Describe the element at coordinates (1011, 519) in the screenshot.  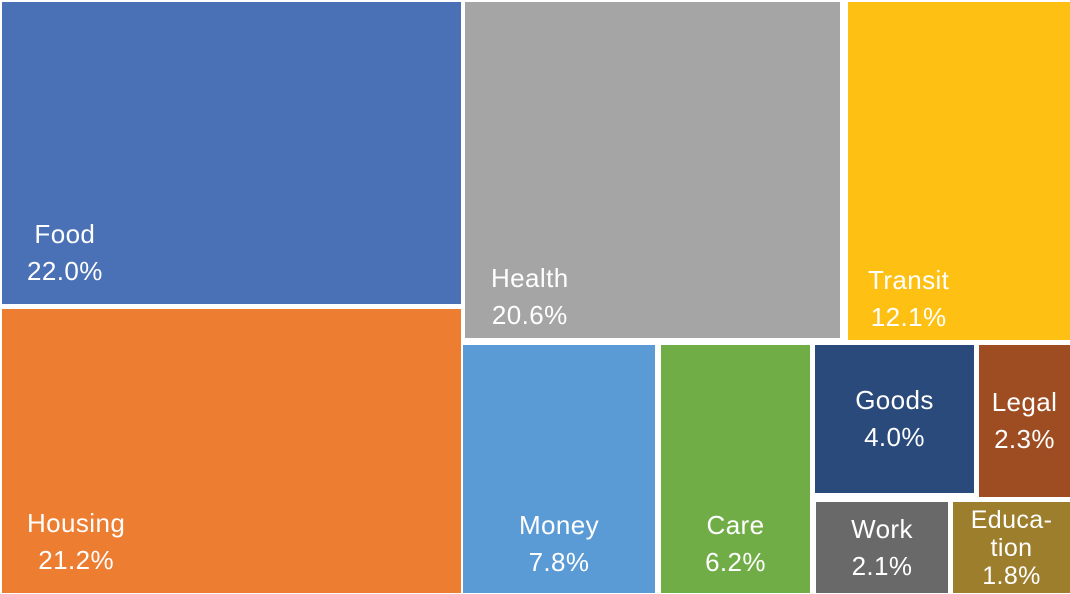
I see `tile-text-line: Educa-` at that location.